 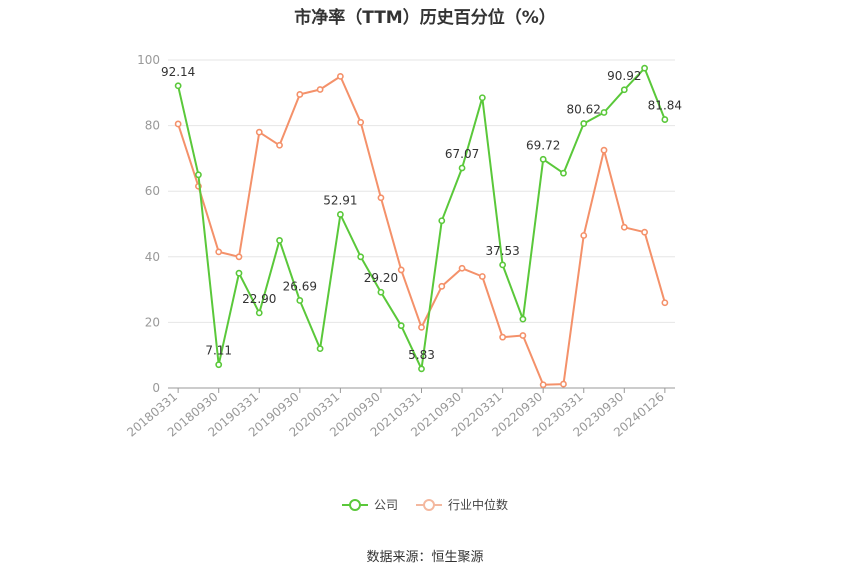 I want to click on data-label: 22.90, so click(x=259, y=299).